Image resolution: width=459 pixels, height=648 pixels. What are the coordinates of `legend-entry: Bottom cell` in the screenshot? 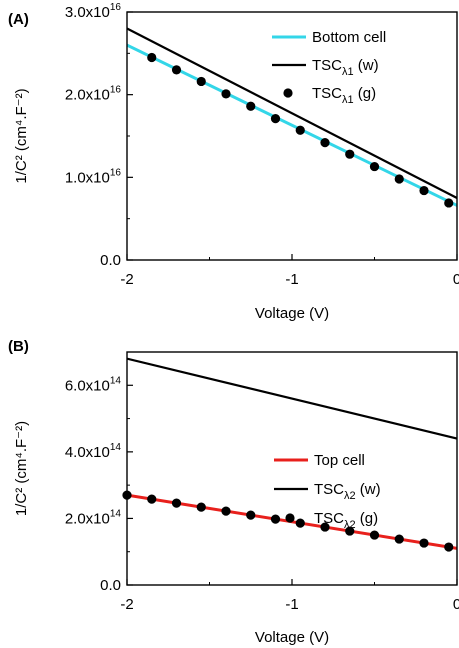 It's located at (349, 37).